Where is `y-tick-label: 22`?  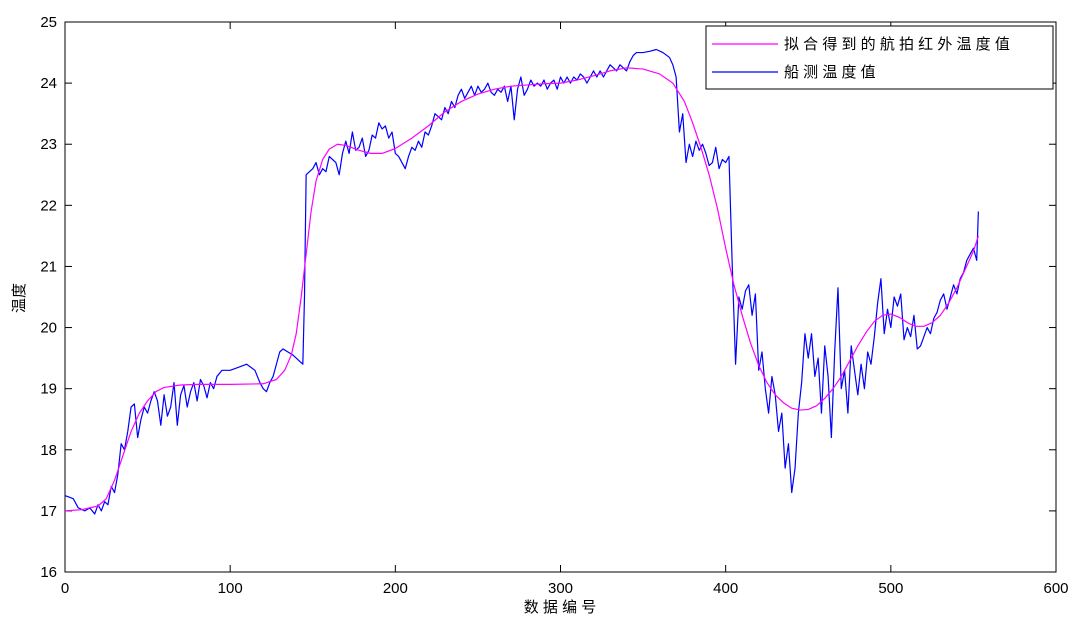
y-tick-label: 22 is located at coordinates (48, 205).